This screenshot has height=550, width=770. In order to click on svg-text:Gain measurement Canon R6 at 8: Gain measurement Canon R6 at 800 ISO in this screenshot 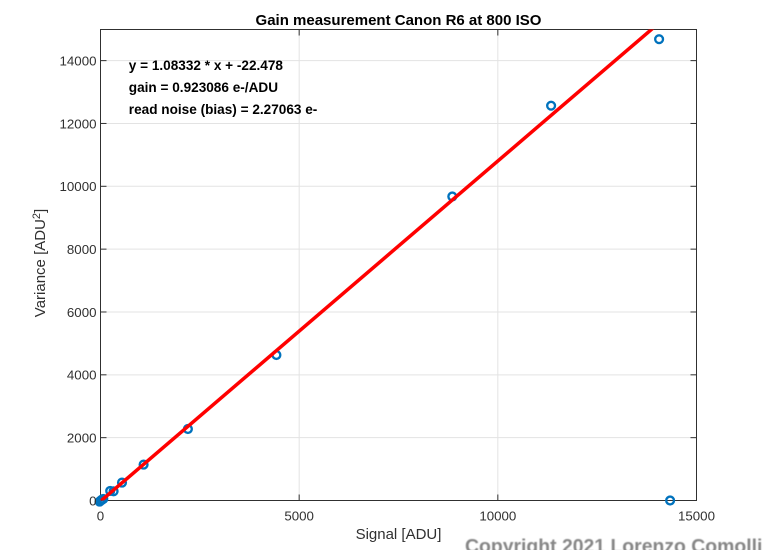, I will do `click(399, 20)`.